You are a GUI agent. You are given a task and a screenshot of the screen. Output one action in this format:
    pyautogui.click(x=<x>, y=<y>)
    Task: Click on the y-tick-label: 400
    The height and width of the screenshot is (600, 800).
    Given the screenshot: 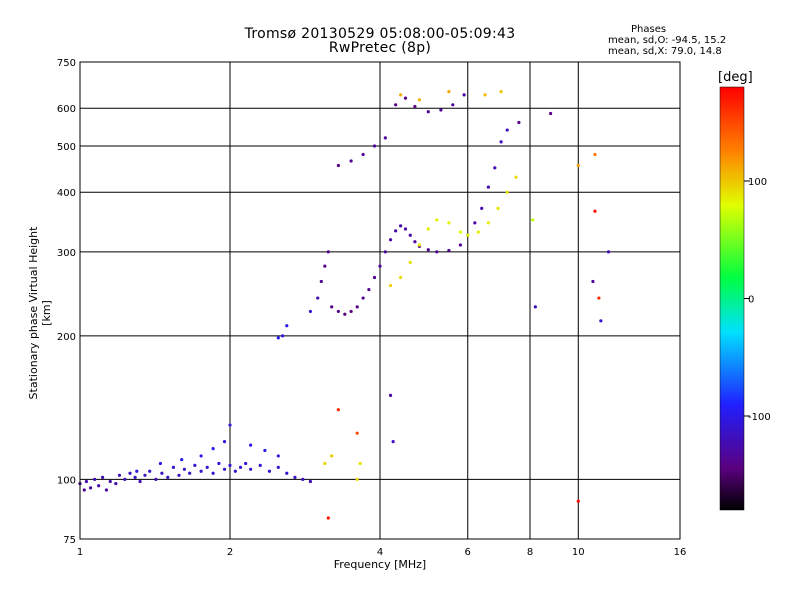 What is the action you would take?
    pyautogui.click(x=66, y=193)
    